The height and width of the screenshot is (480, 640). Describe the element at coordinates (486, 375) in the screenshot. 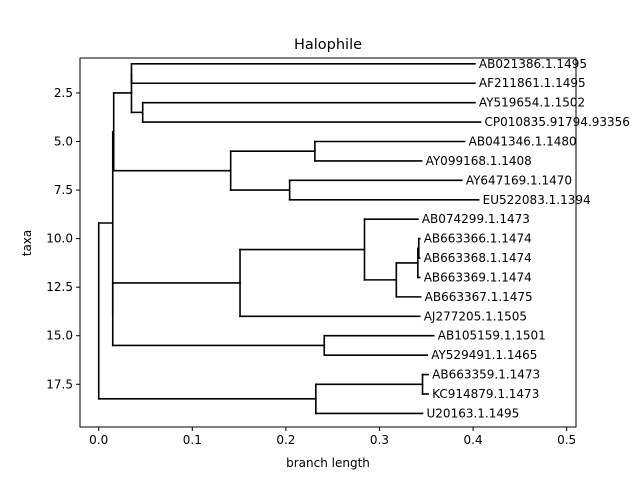

I see `leaf-label: AB663359.1.1473` at that location.